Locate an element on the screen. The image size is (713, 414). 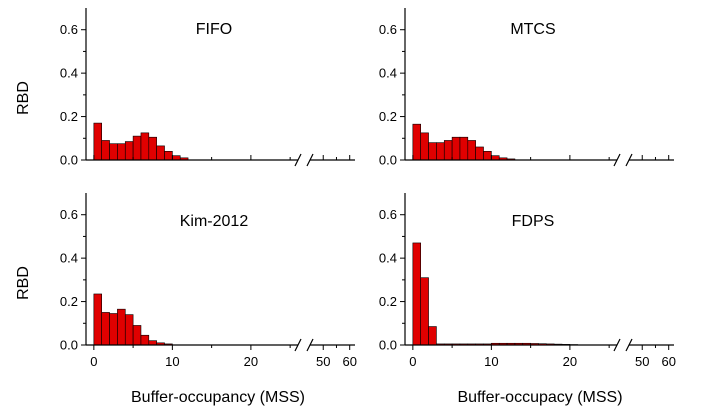
panel-3-xtick-label-2: 20 is located at coordinates (251, 361).